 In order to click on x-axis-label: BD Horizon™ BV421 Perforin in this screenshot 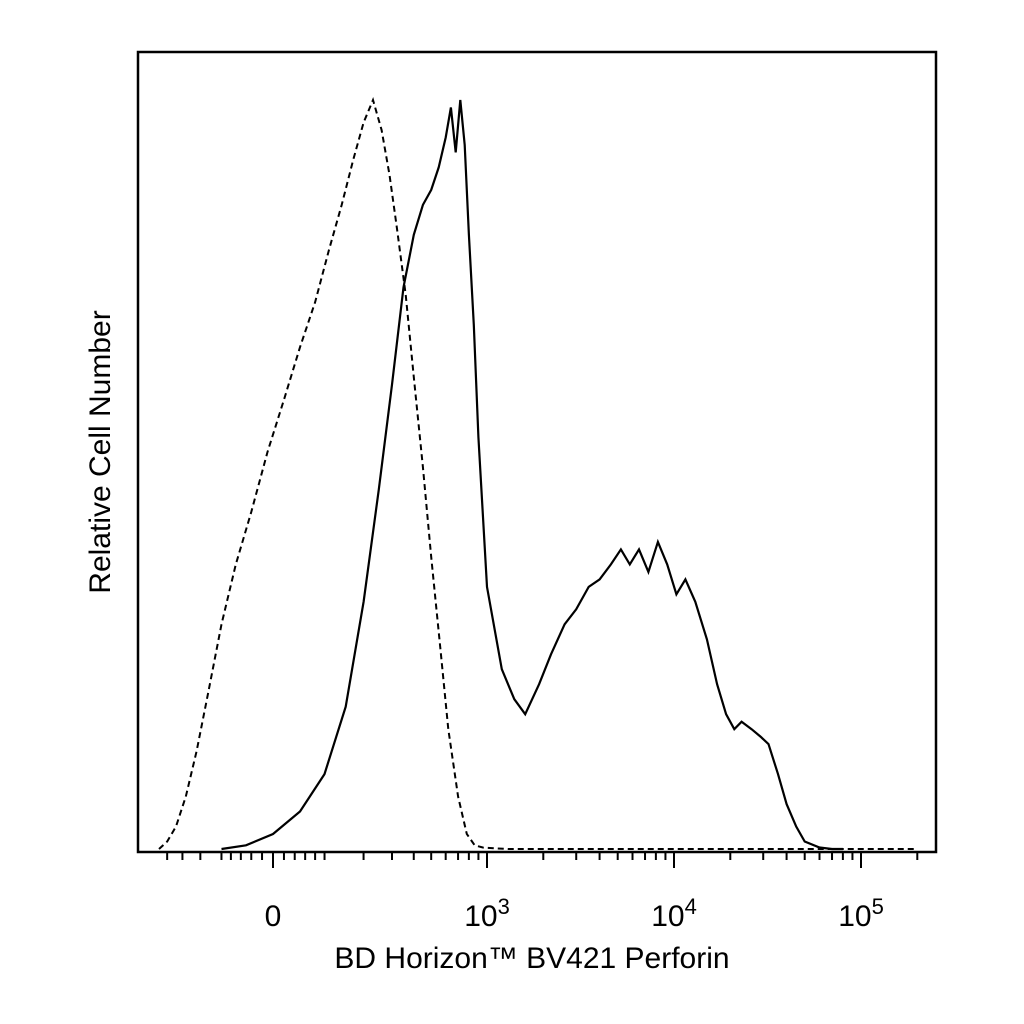, I will do `click(531, 958)`.